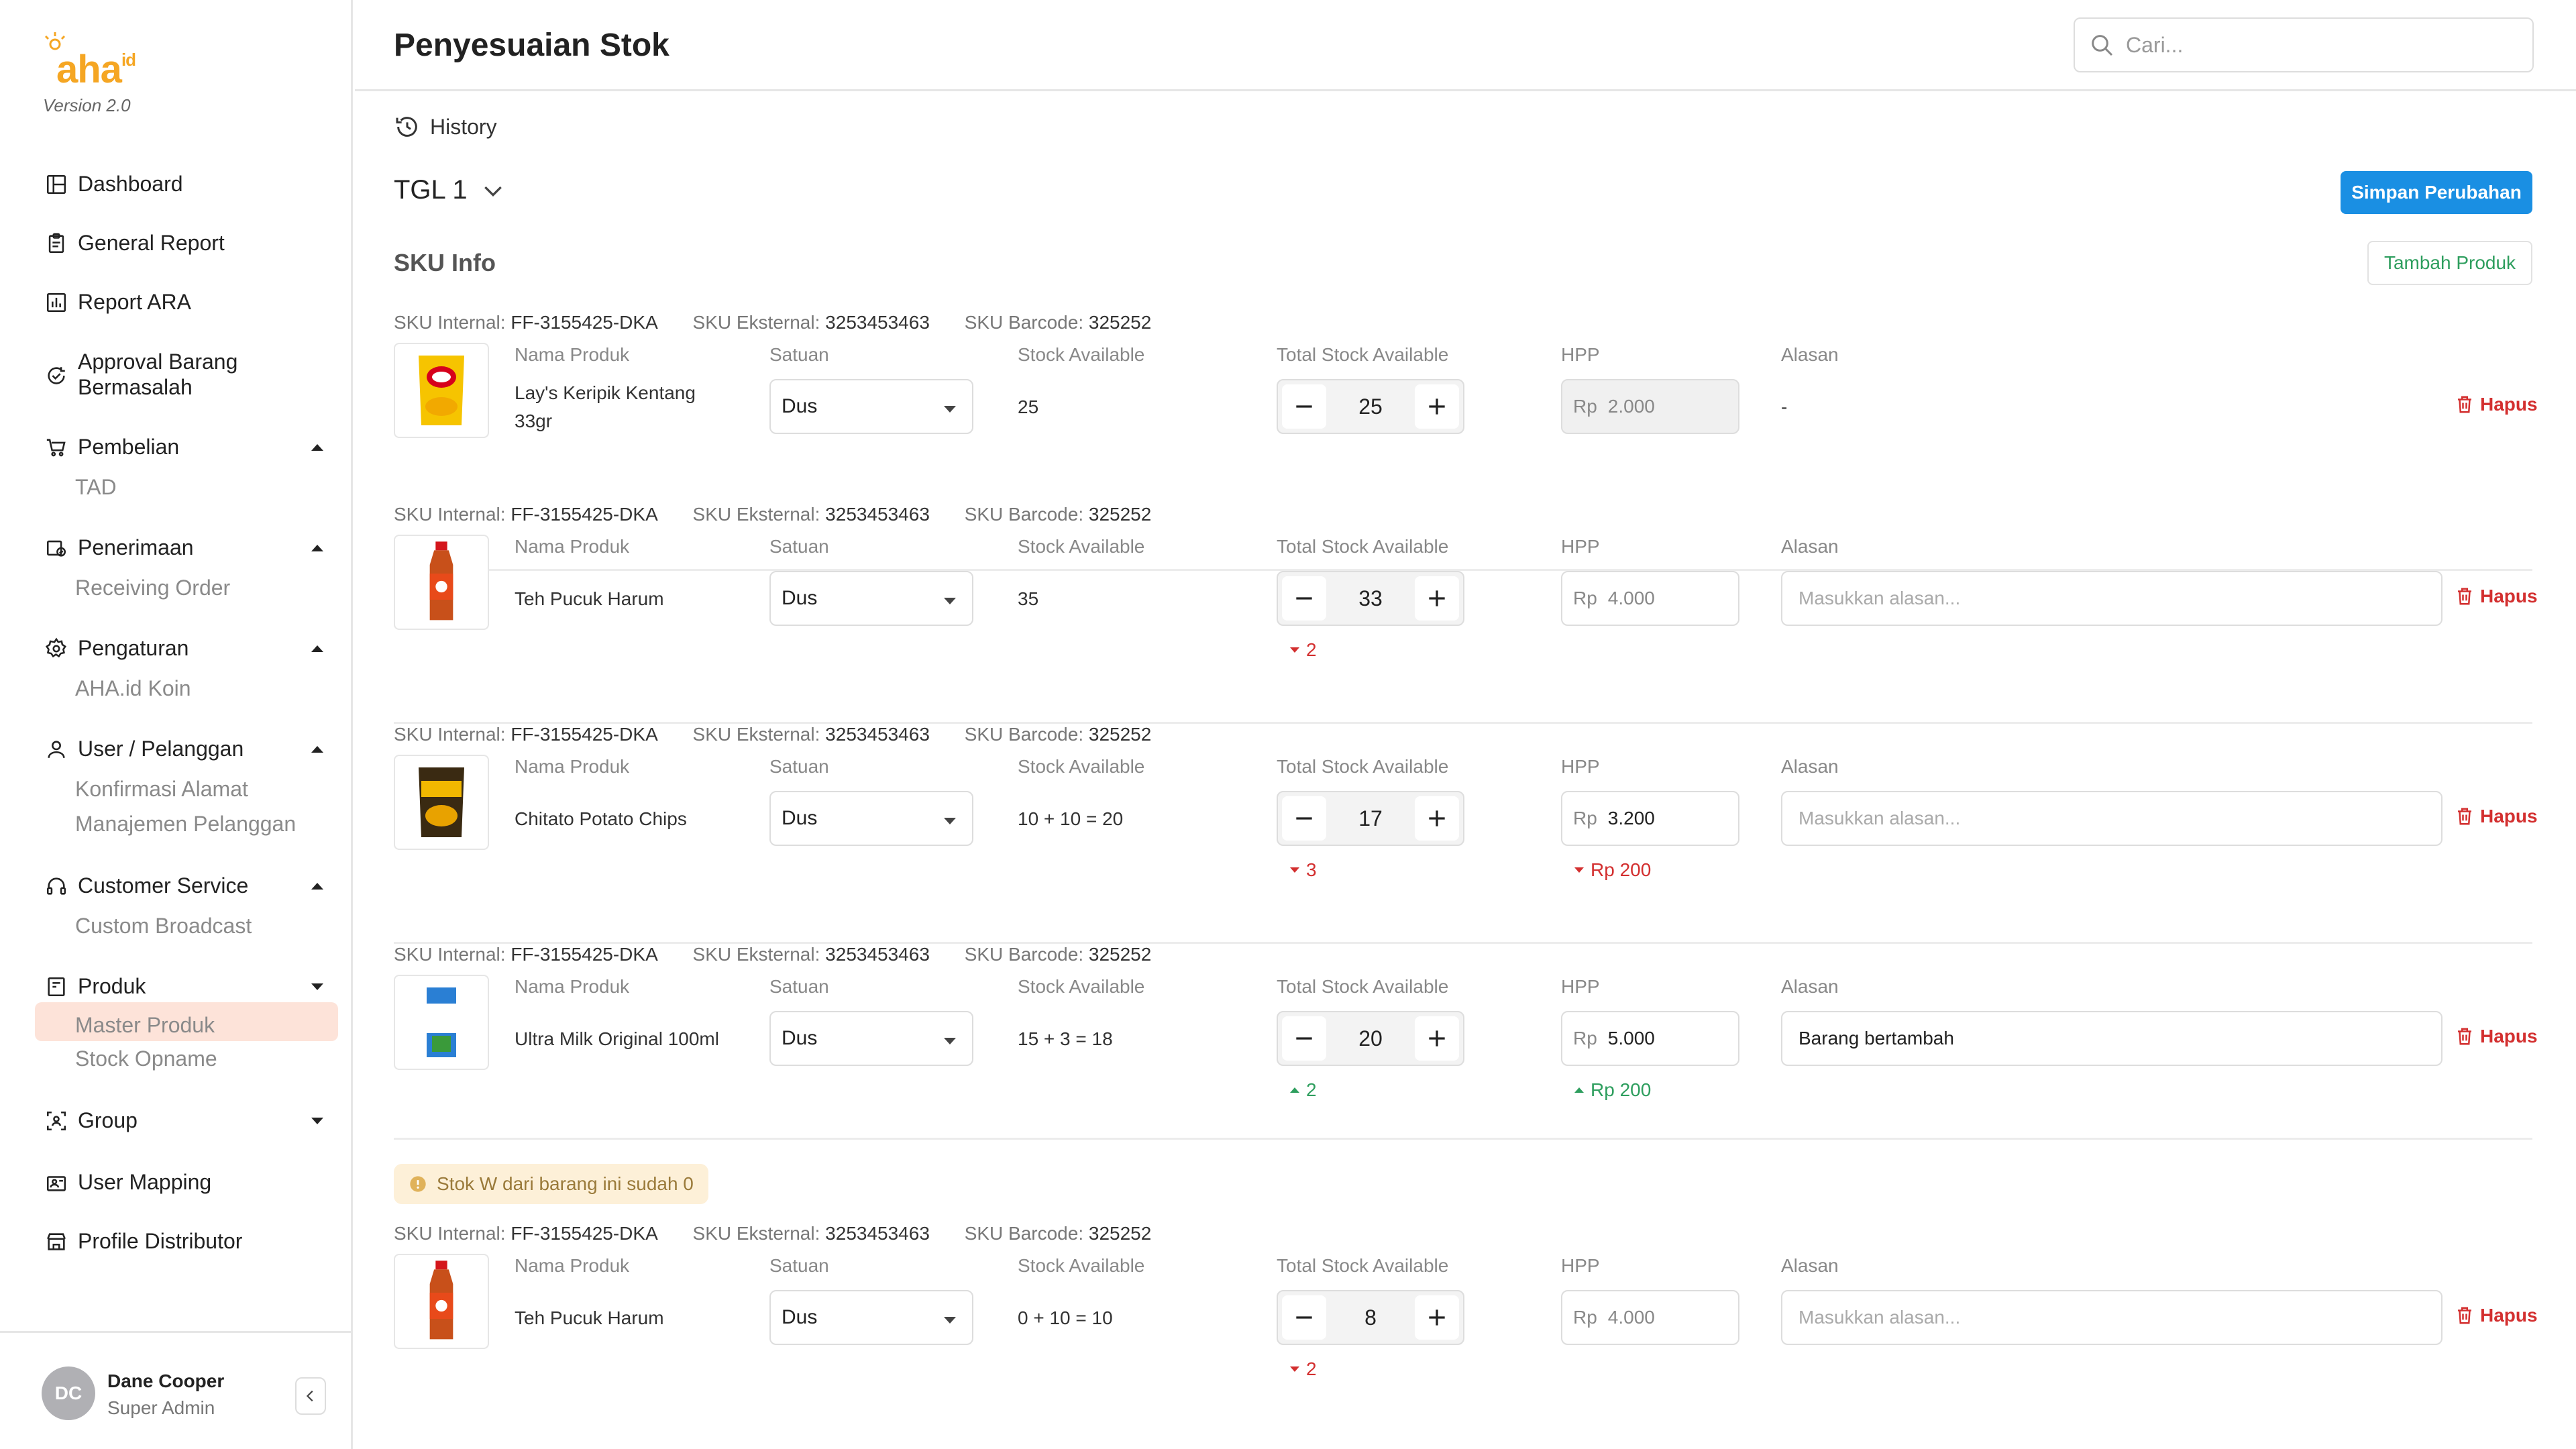  I want to click on sidebar-subitem-manajemen-pelanggan: Manajemen Pelanggan, so click(186, 824).